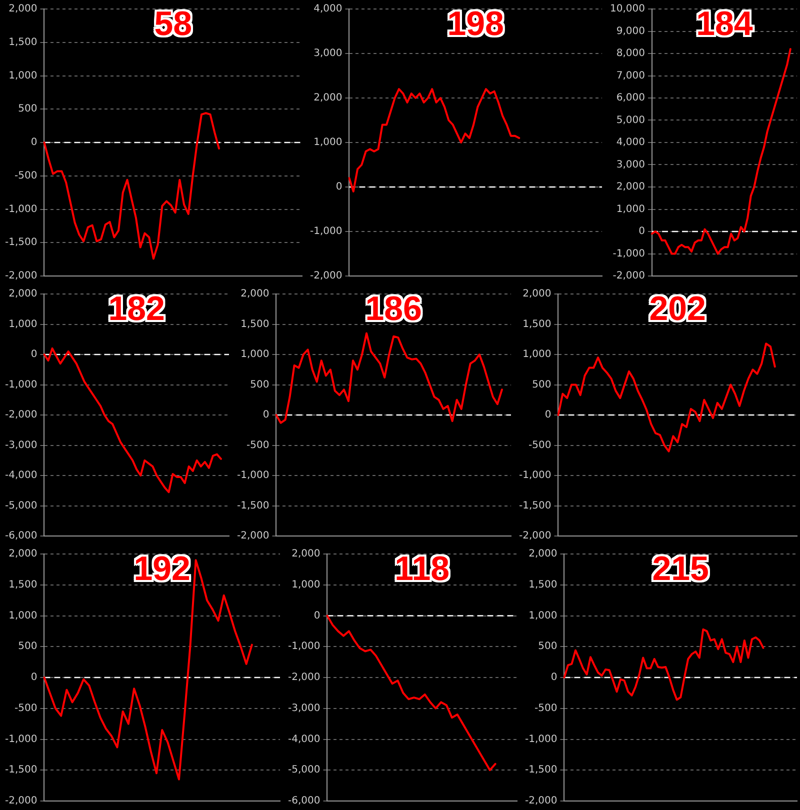  Describe the element at coordinates (630, 120) in the screenshot. I see `y-tick-label: 5,000` at that location.